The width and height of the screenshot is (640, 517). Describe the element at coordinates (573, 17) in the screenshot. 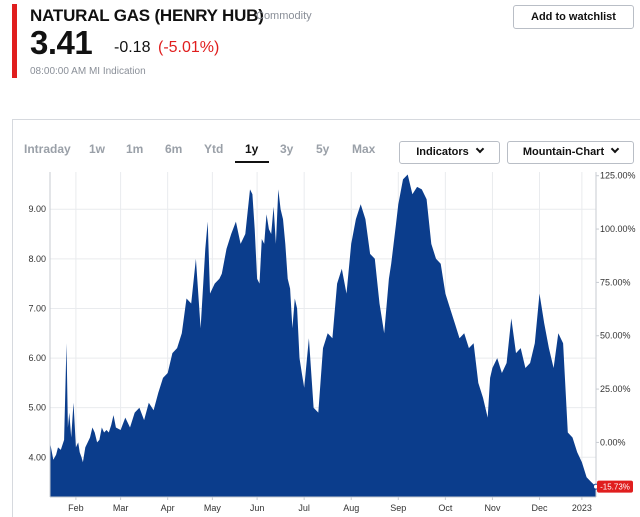

I see `add-to-watchlist-button: Add to watchlist` at that location.